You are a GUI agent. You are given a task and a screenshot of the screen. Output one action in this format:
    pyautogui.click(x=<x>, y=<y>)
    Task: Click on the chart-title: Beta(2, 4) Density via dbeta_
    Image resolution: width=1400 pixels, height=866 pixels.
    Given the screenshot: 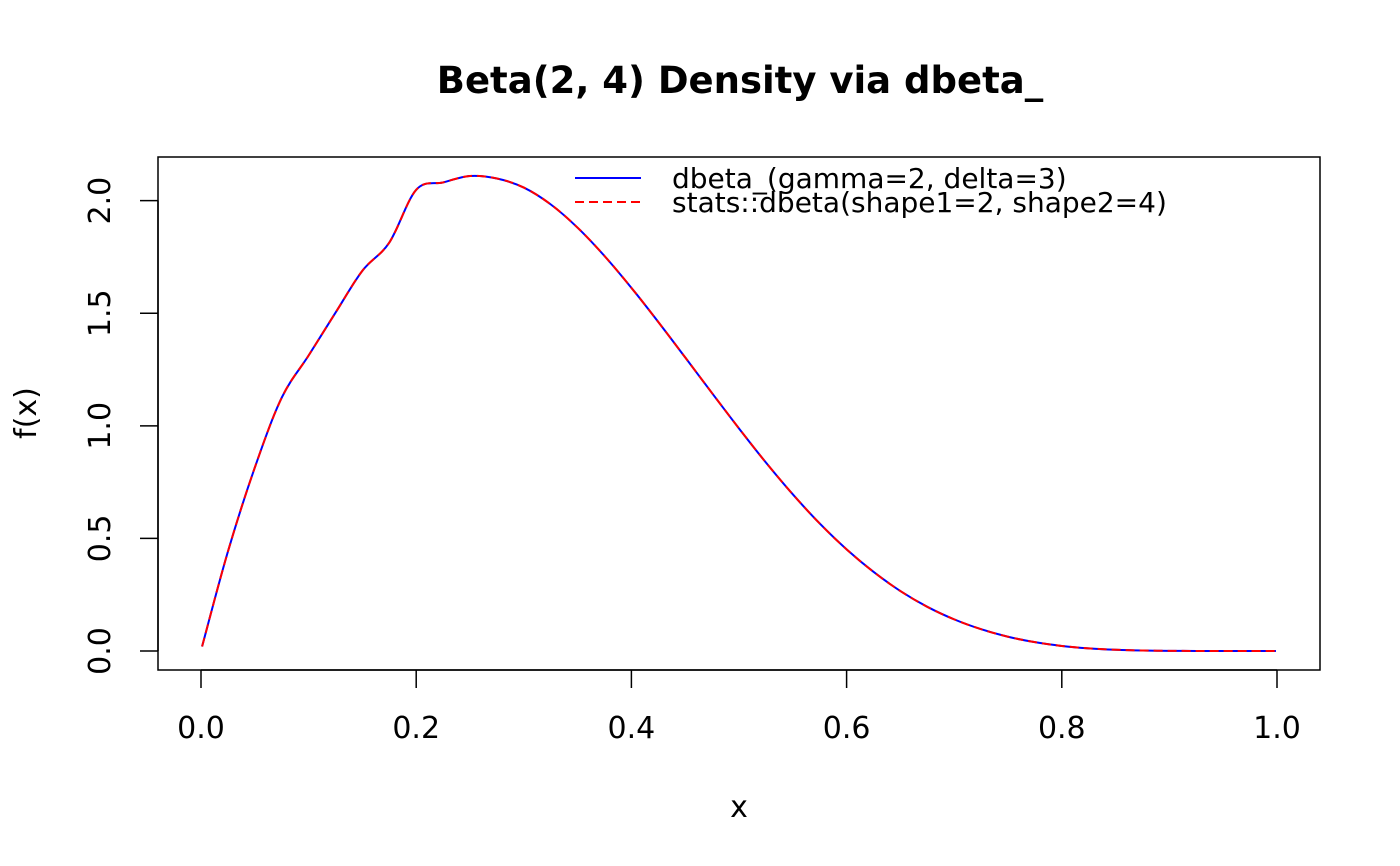 What is the action you would take?
    pyautogui.click(x=740, y=80)
    